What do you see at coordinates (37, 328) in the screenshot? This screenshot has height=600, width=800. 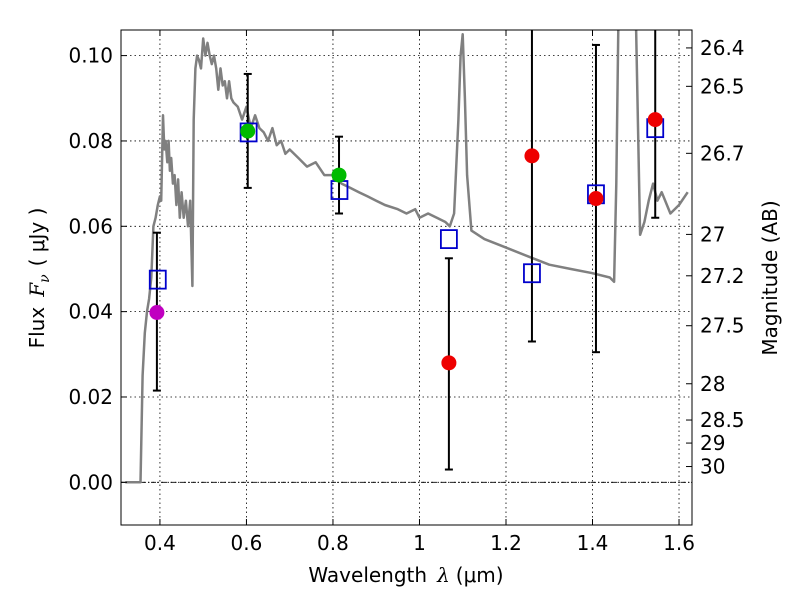 I see `y-axis-label-main: Flux` at bounding box center [37, 328].